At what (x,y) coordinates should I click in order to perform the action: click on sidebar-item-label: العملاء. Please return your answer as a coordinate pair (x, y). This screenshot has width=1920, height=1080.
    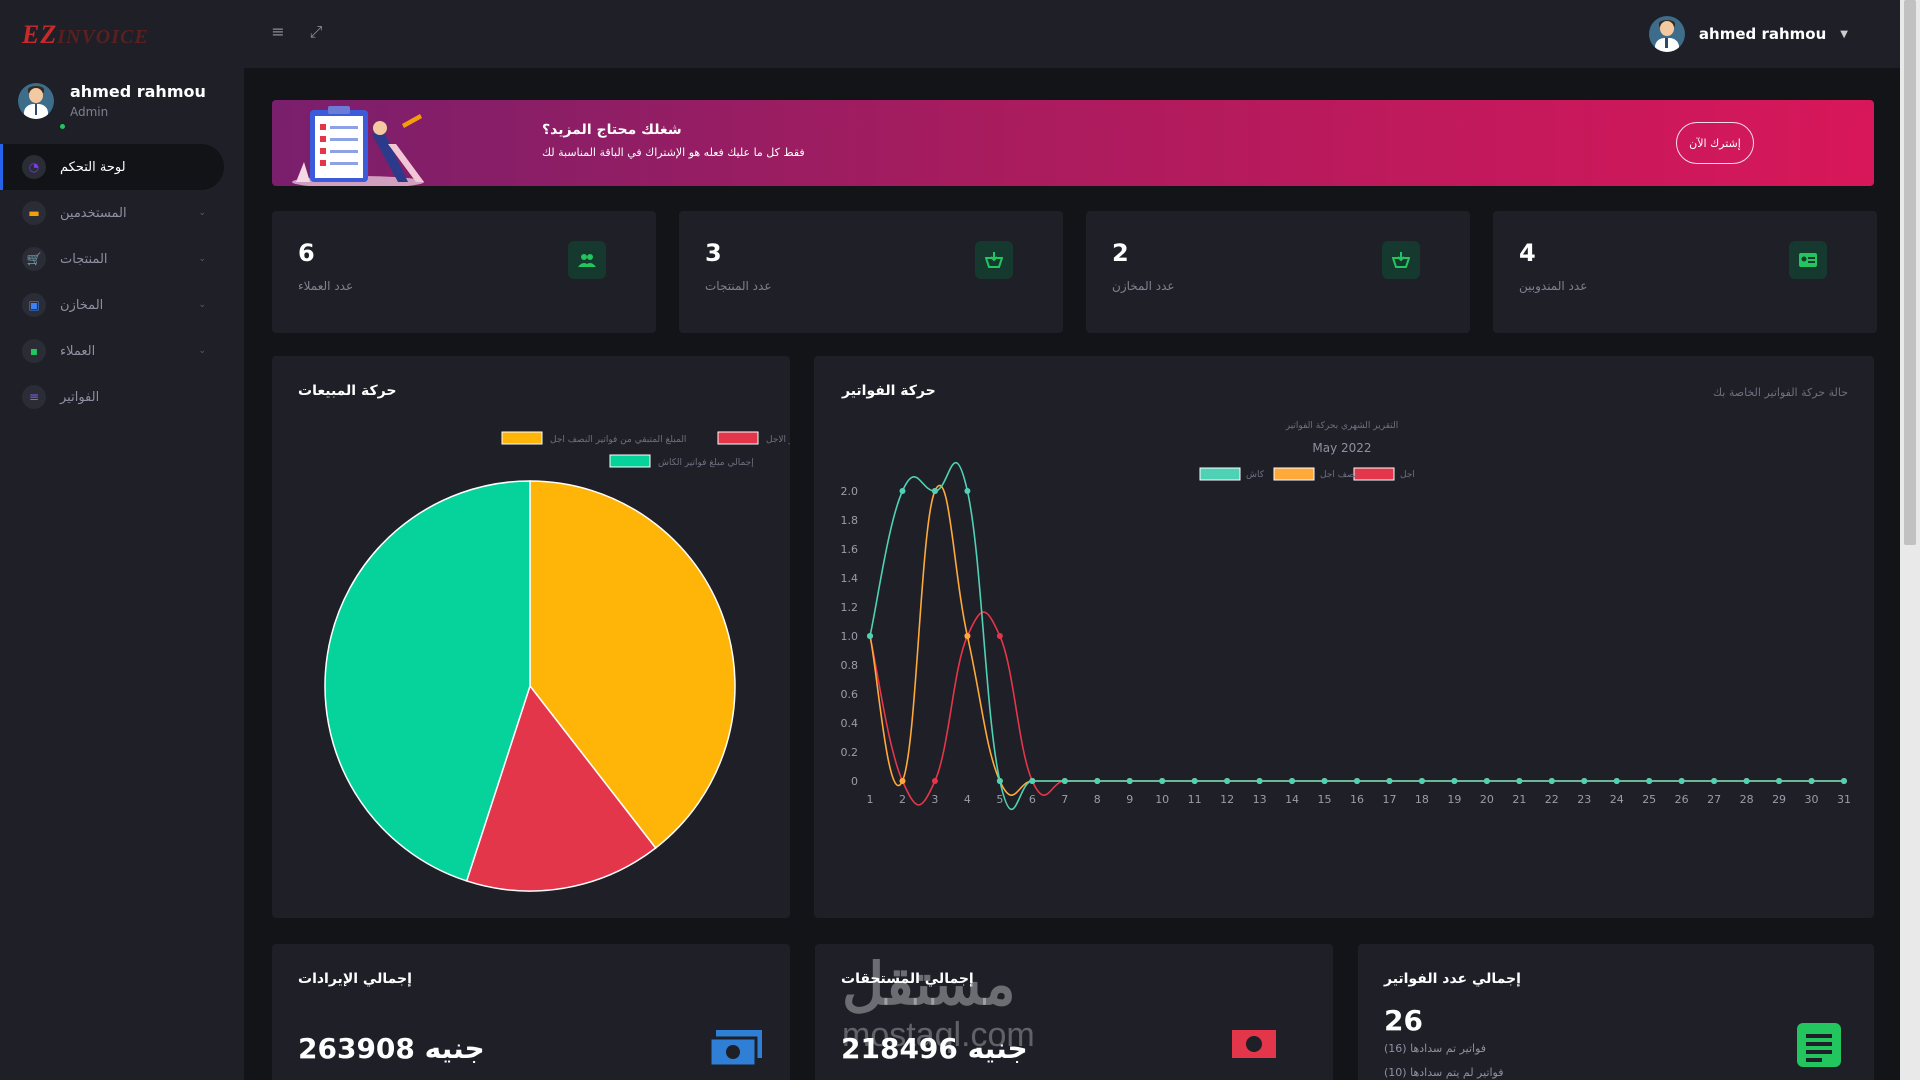
    Looking at the image, I should click on (78, 351).